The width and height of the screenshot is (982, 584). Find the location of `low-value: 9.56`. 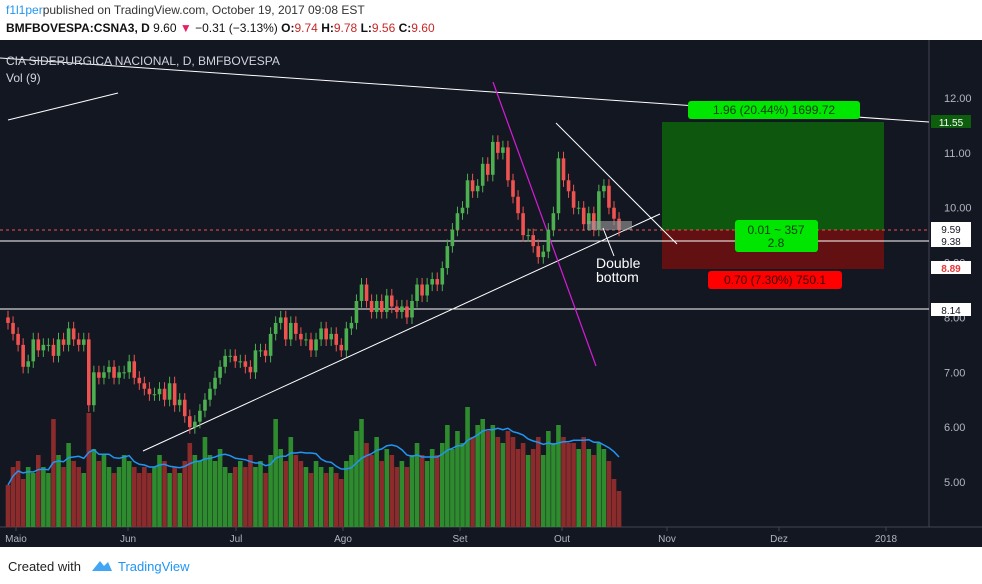

low-value: 9.56 is located at coordinates (383, 28).